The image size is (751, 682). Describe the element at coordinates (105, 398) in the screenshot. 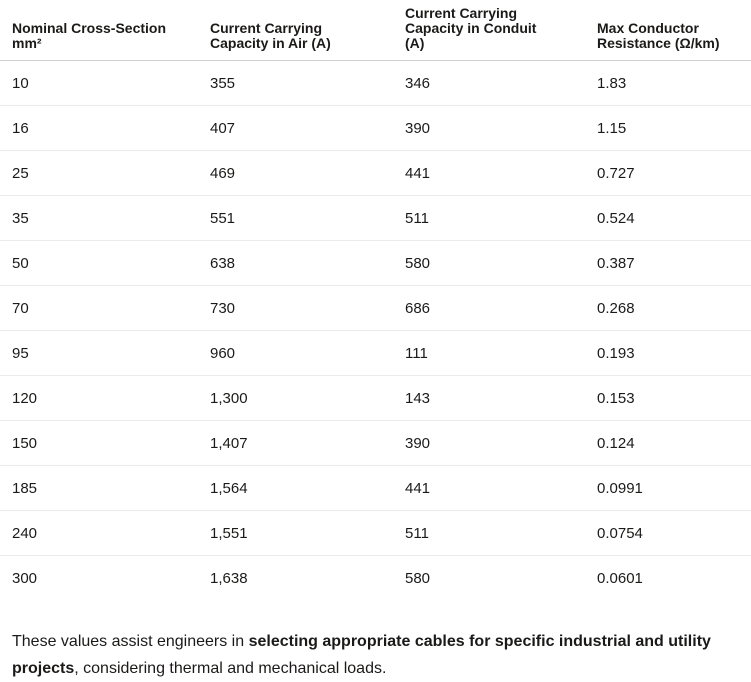

I see `table-cell-cross-section: 120` at that location.